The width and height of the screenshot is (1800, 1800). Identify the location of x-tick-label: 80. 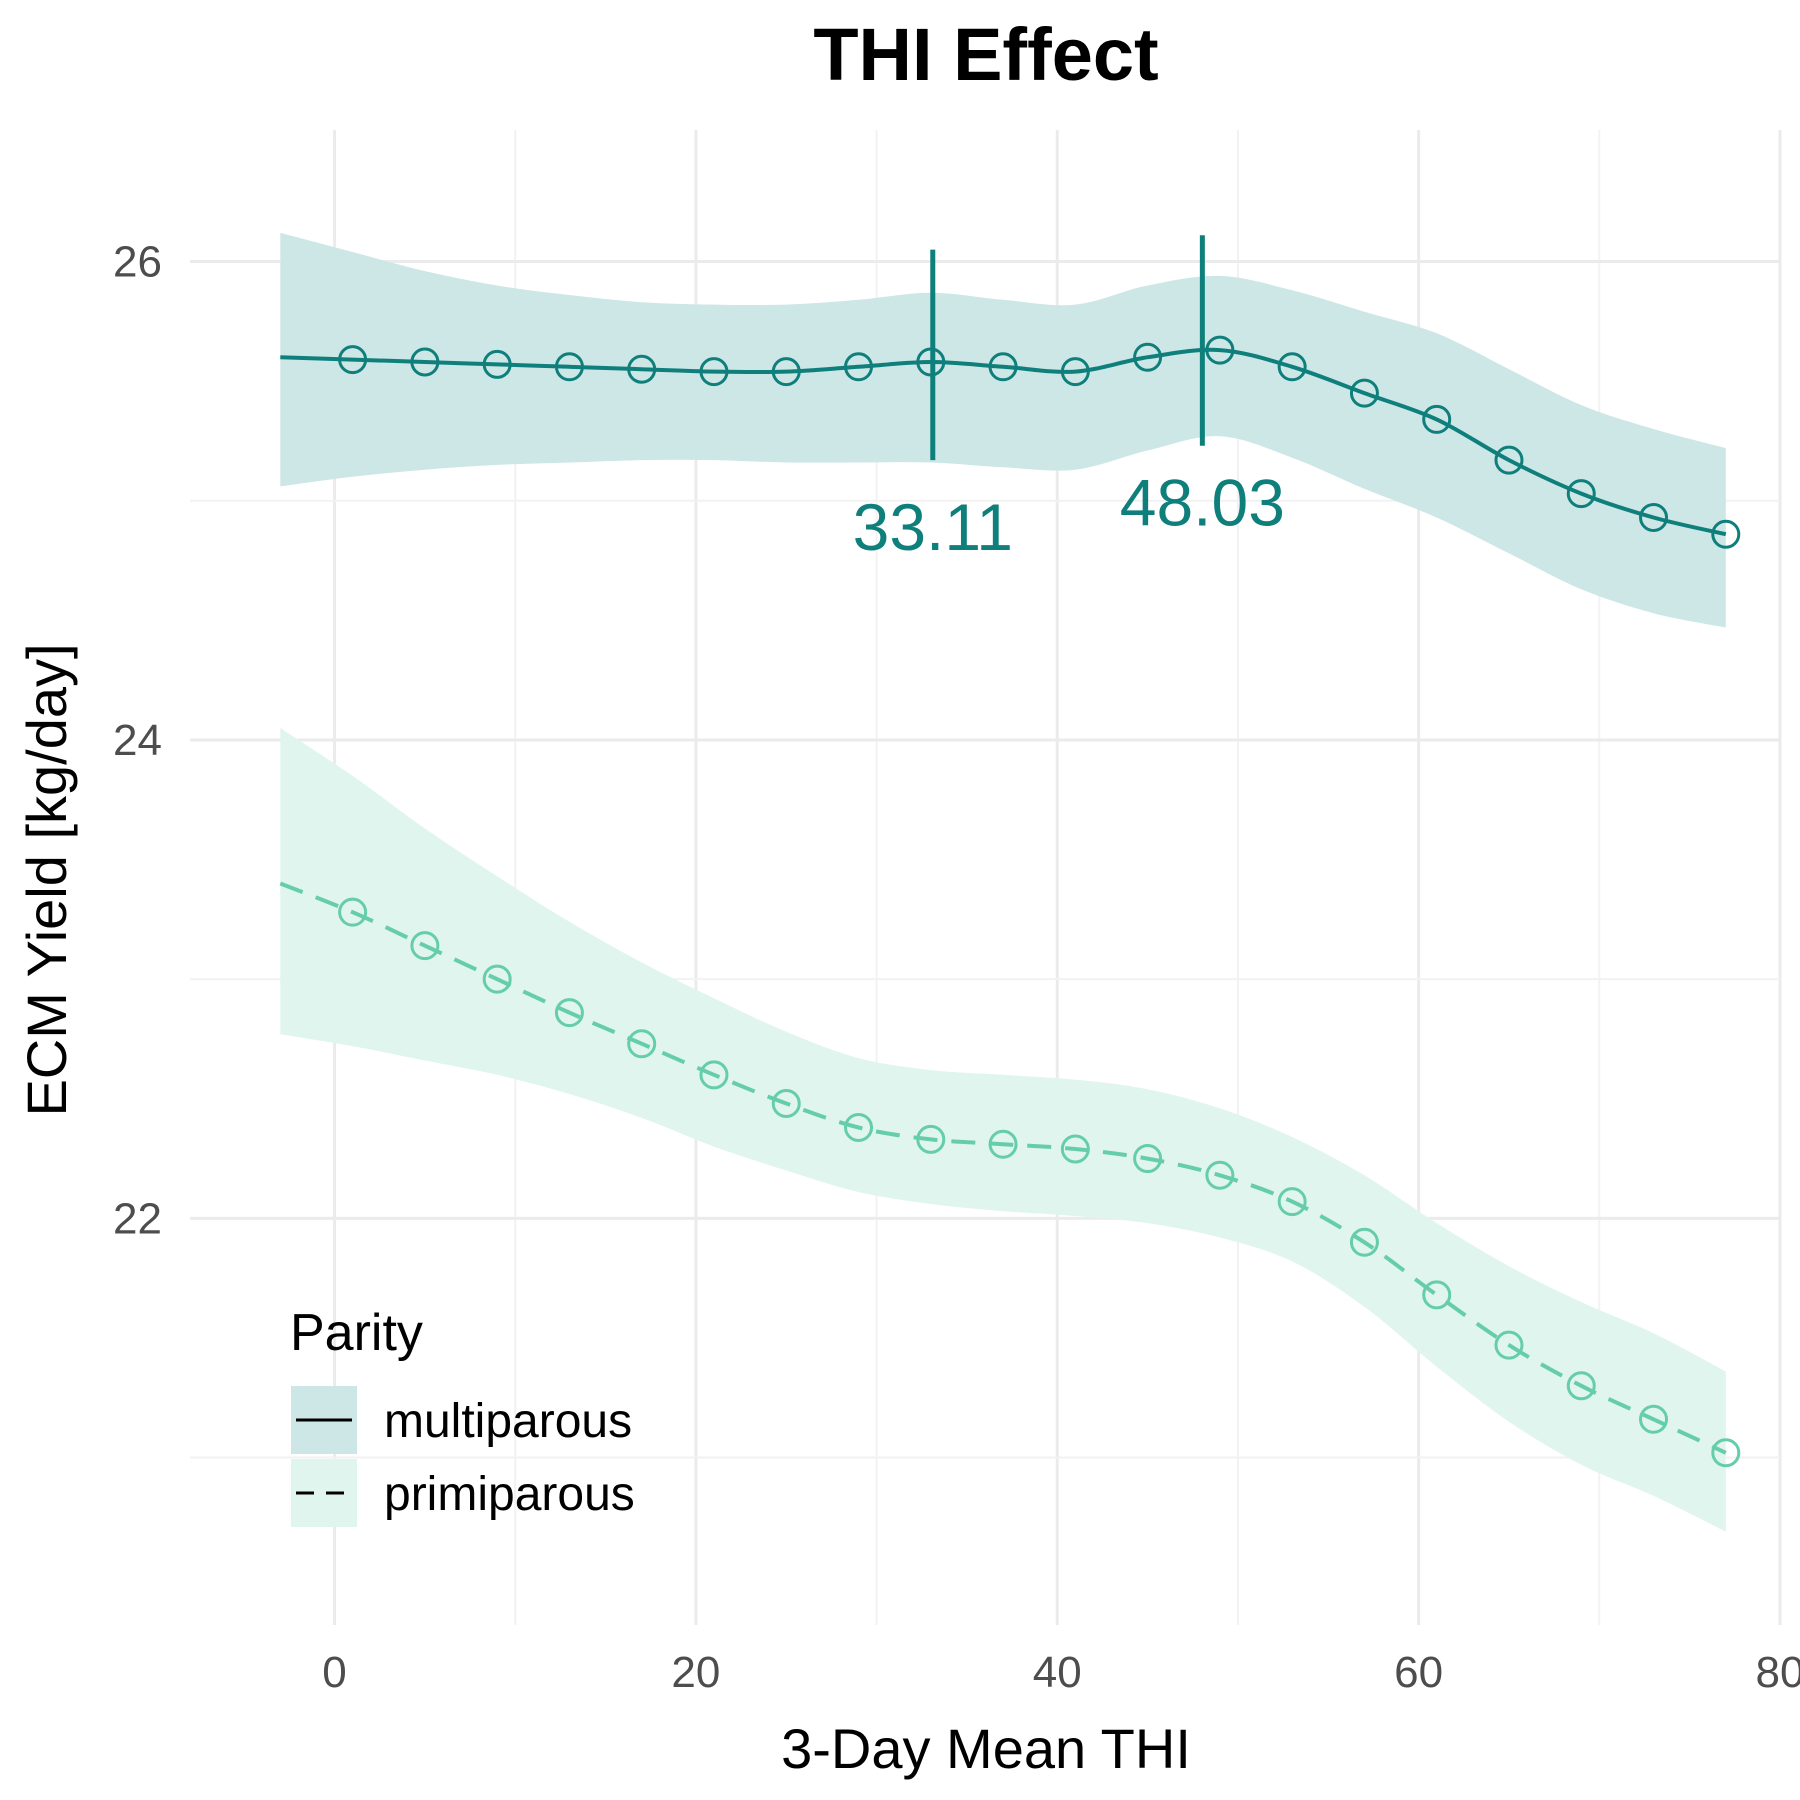
(1778, 1672).